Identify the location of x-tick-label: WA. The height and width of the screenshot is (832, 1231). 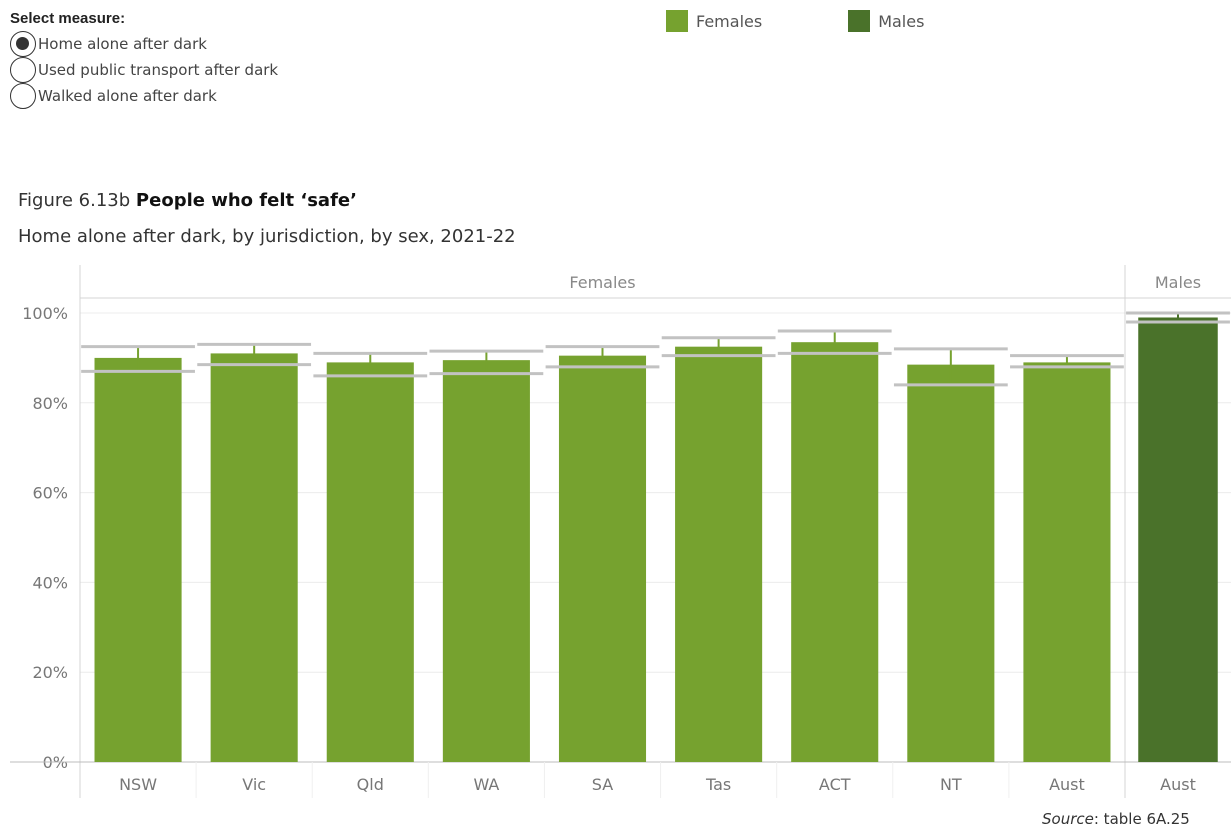
(486, 784).